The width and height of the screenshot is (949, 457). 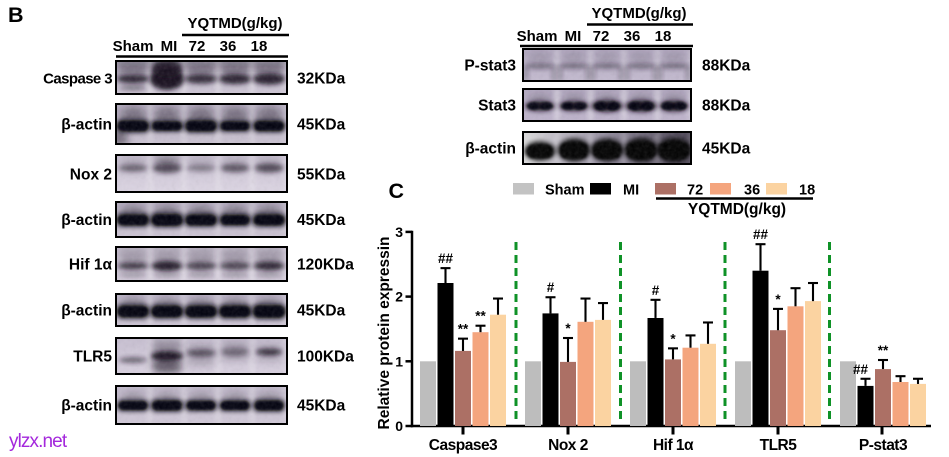 I want to click on svg-text: B, so click(x=16, y=15).